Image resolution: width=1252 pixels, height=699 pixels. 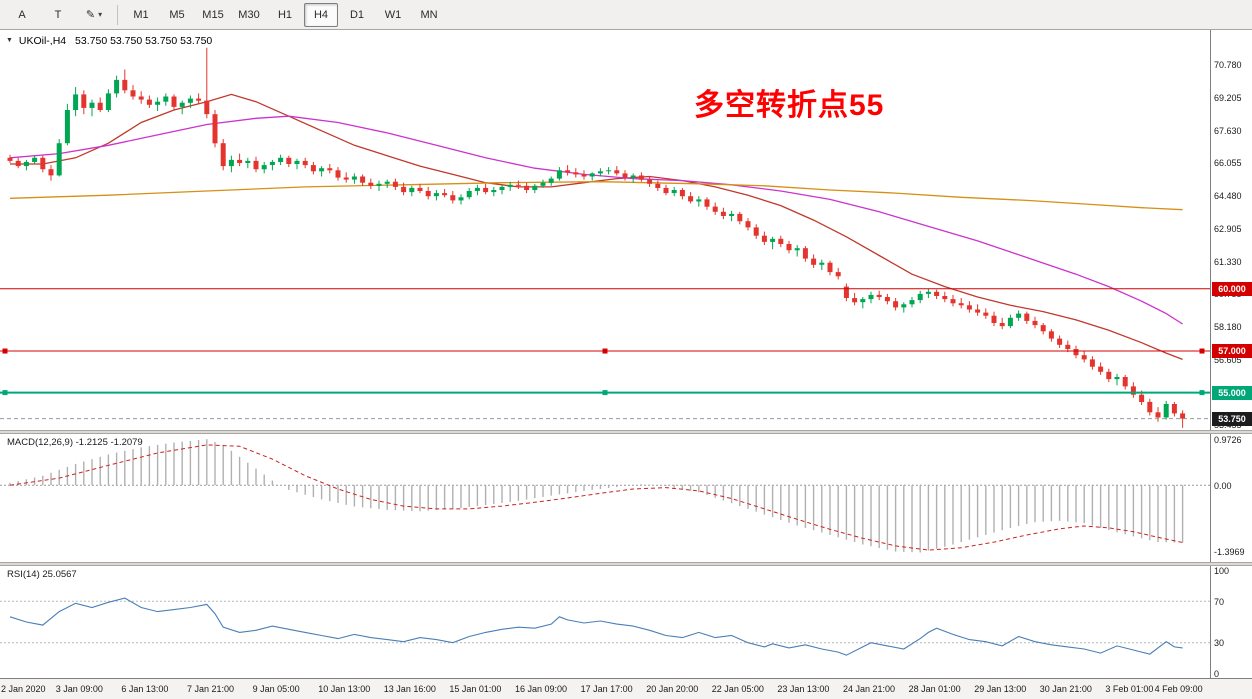 I want to click on time-axis-label: 20 Jan 20:00, so click(x=672, y=689).